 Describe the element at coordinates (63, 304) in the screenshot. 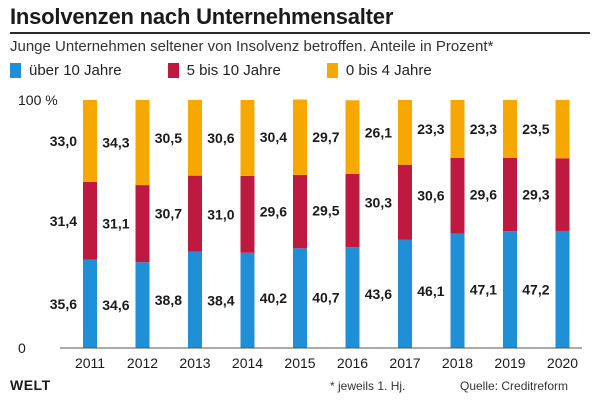

I see `data-label-2011-series-0: 35,6` at that location.